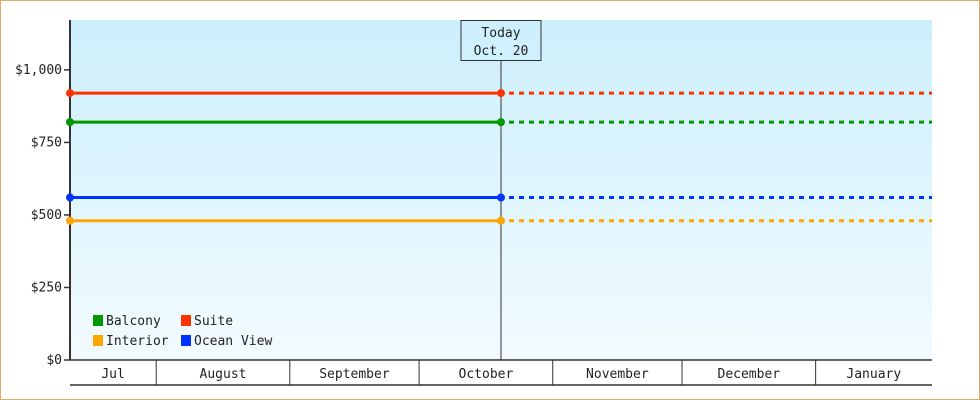  Describe the element at coordinates (43, 194) in the screenshot. I see `y-axis: $0 $250 $500 $750 $1,000` at that location.